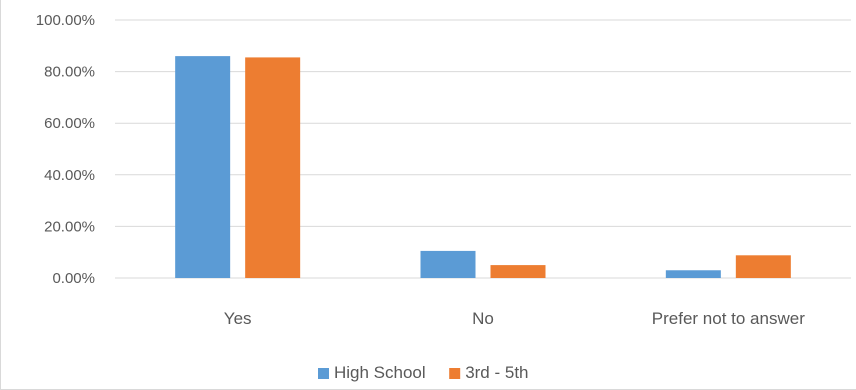  I want to click on x-axis-category-labels: Yes No Prefer not to answer, so click(514, 318).